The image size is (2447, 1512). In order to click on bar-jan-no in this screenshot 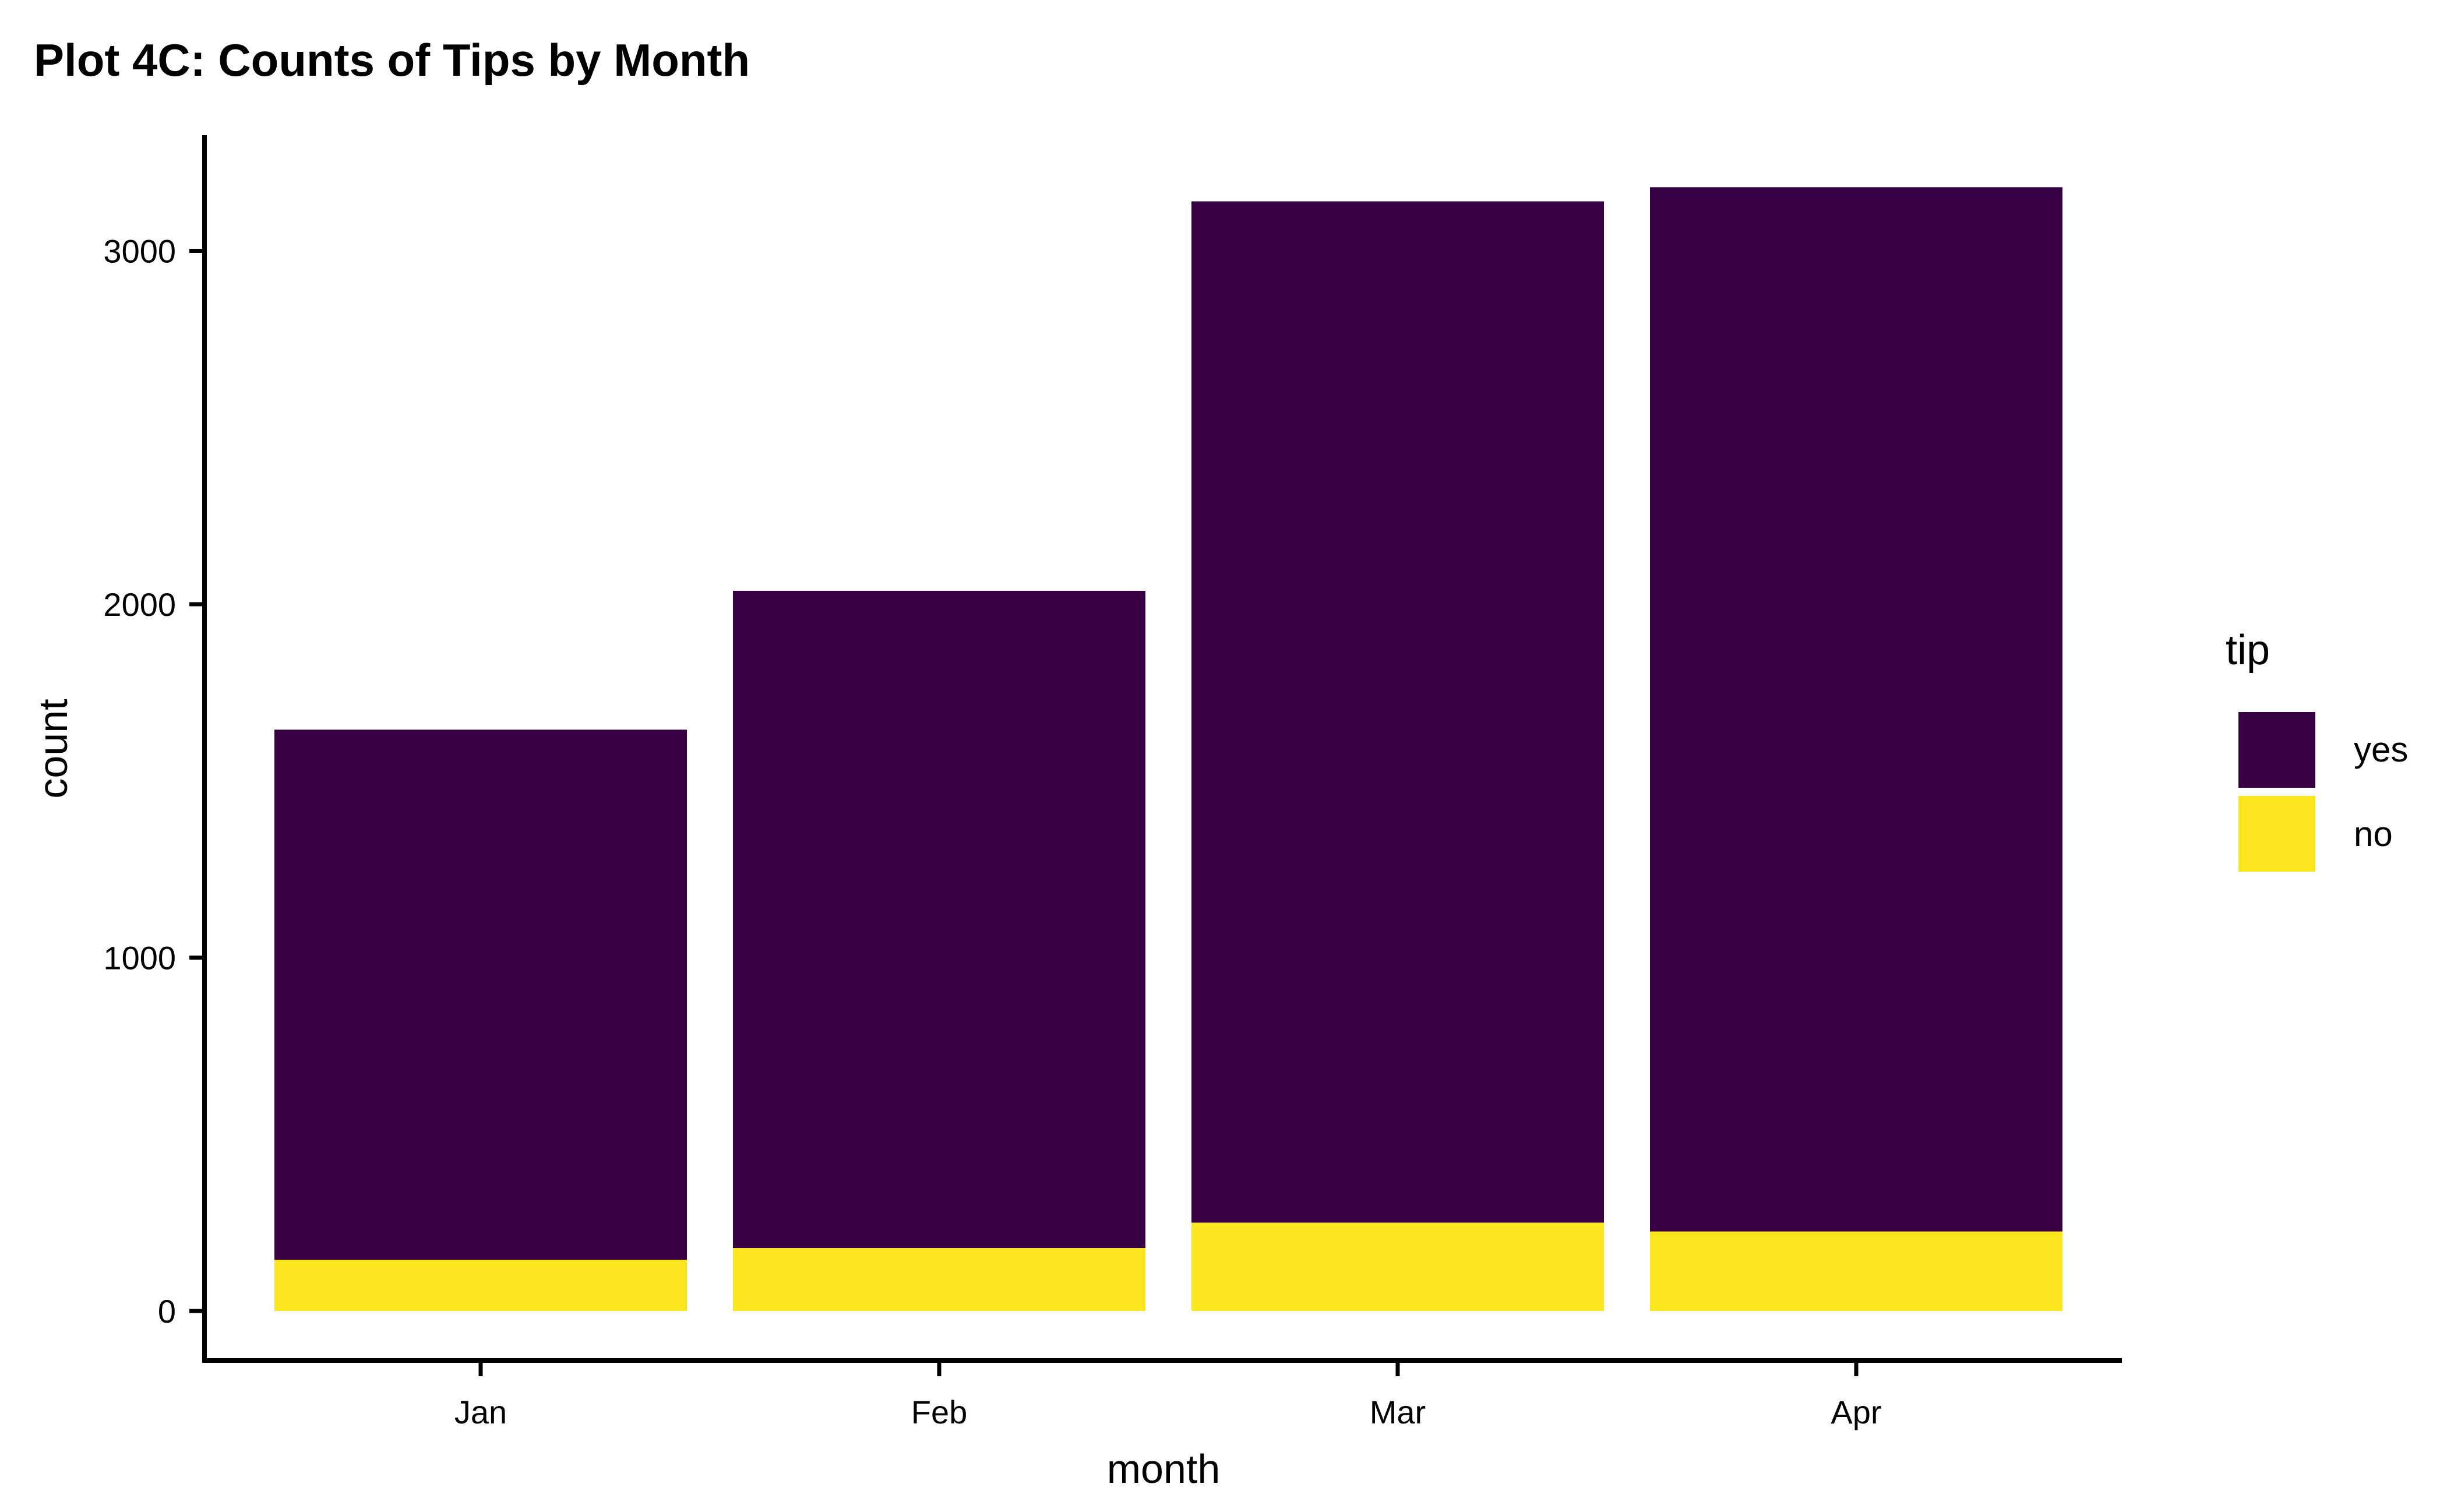, I will do `click(480, 1285)`.